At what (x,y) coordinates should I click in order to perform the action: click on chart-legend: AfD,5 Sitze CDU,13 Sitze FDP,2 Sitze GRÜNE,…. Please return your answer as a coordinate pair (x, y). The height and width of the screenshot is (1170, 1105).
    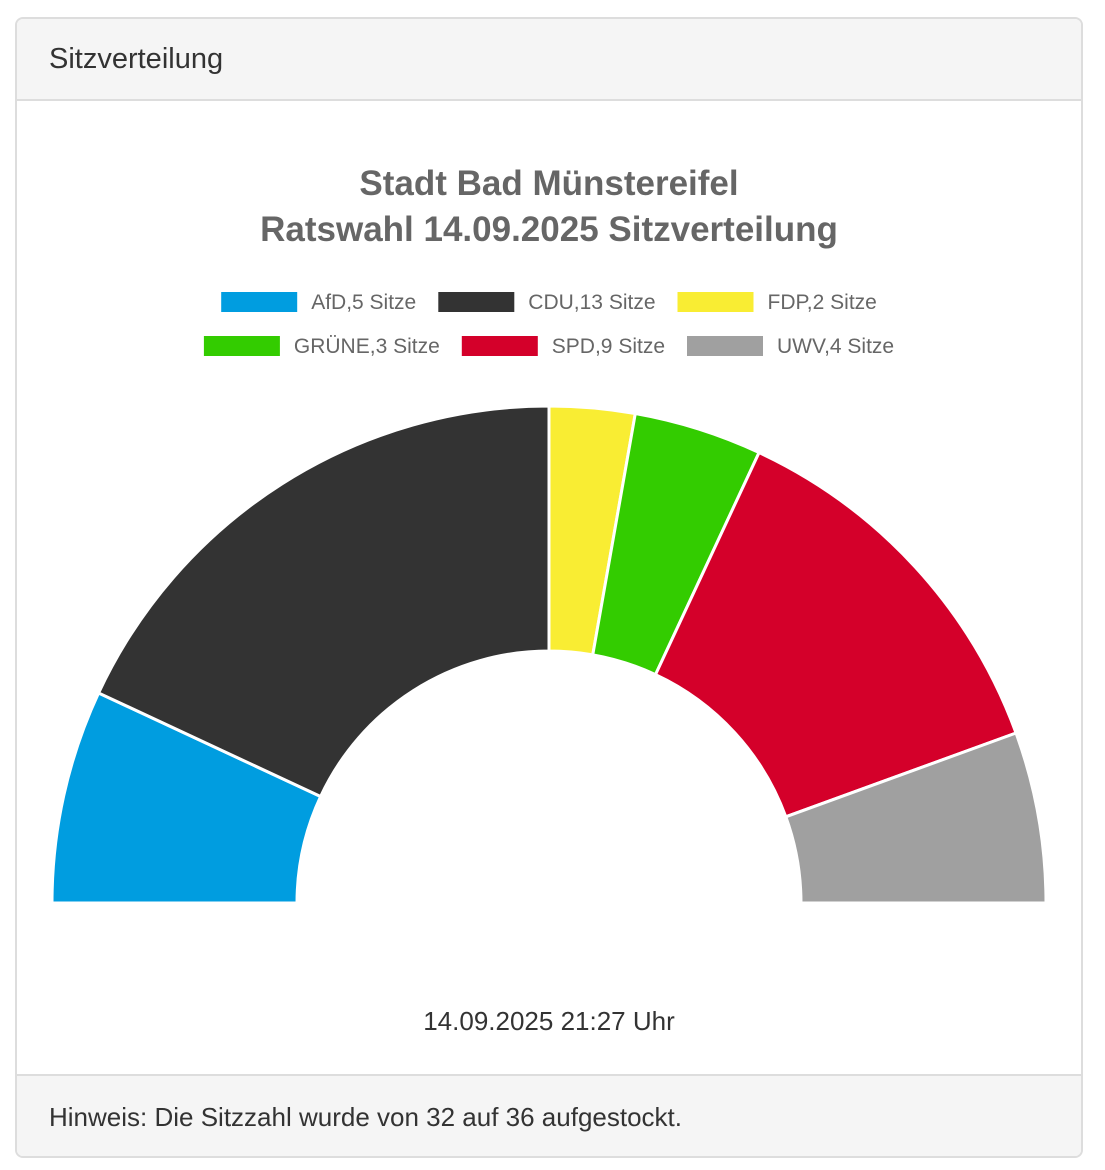
    Looking at the image, I should click on (548, 324).